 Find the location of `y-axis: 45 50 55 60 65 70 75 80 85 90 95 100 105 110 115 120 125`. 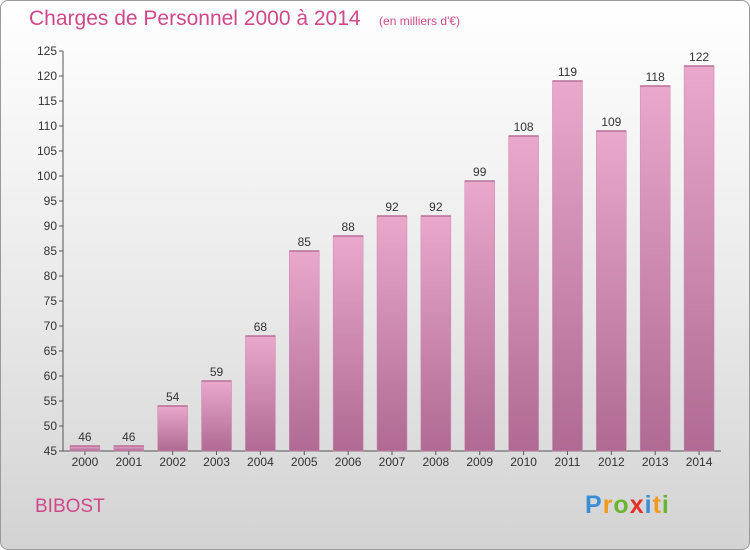

y-axis: 45 50 55 60 65 70 75 80 85 90 95 100 105 110 115 120 125 is located at coordinates (50, 251).